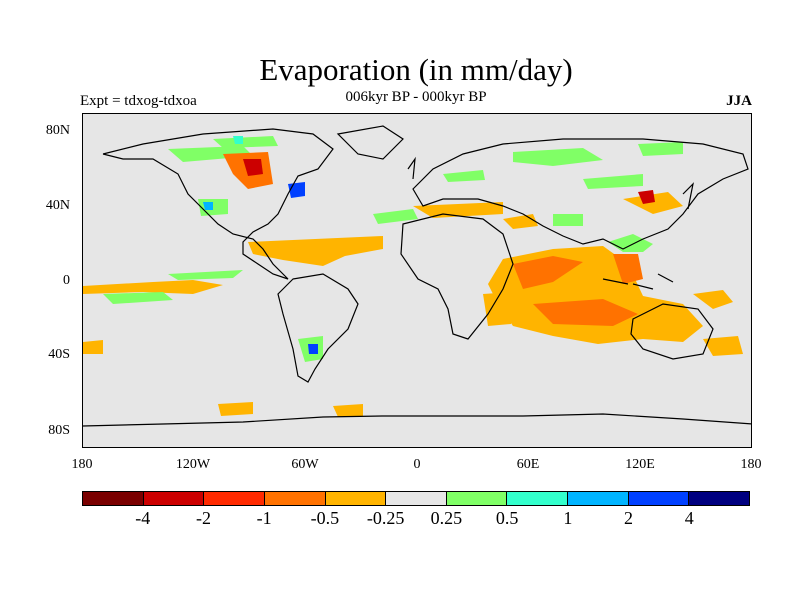 This screenshot has width=800, height=600. Describe the element at coordinates (57, 130) in the screenshot. I see `lat-label-80n: 80N` at that location.